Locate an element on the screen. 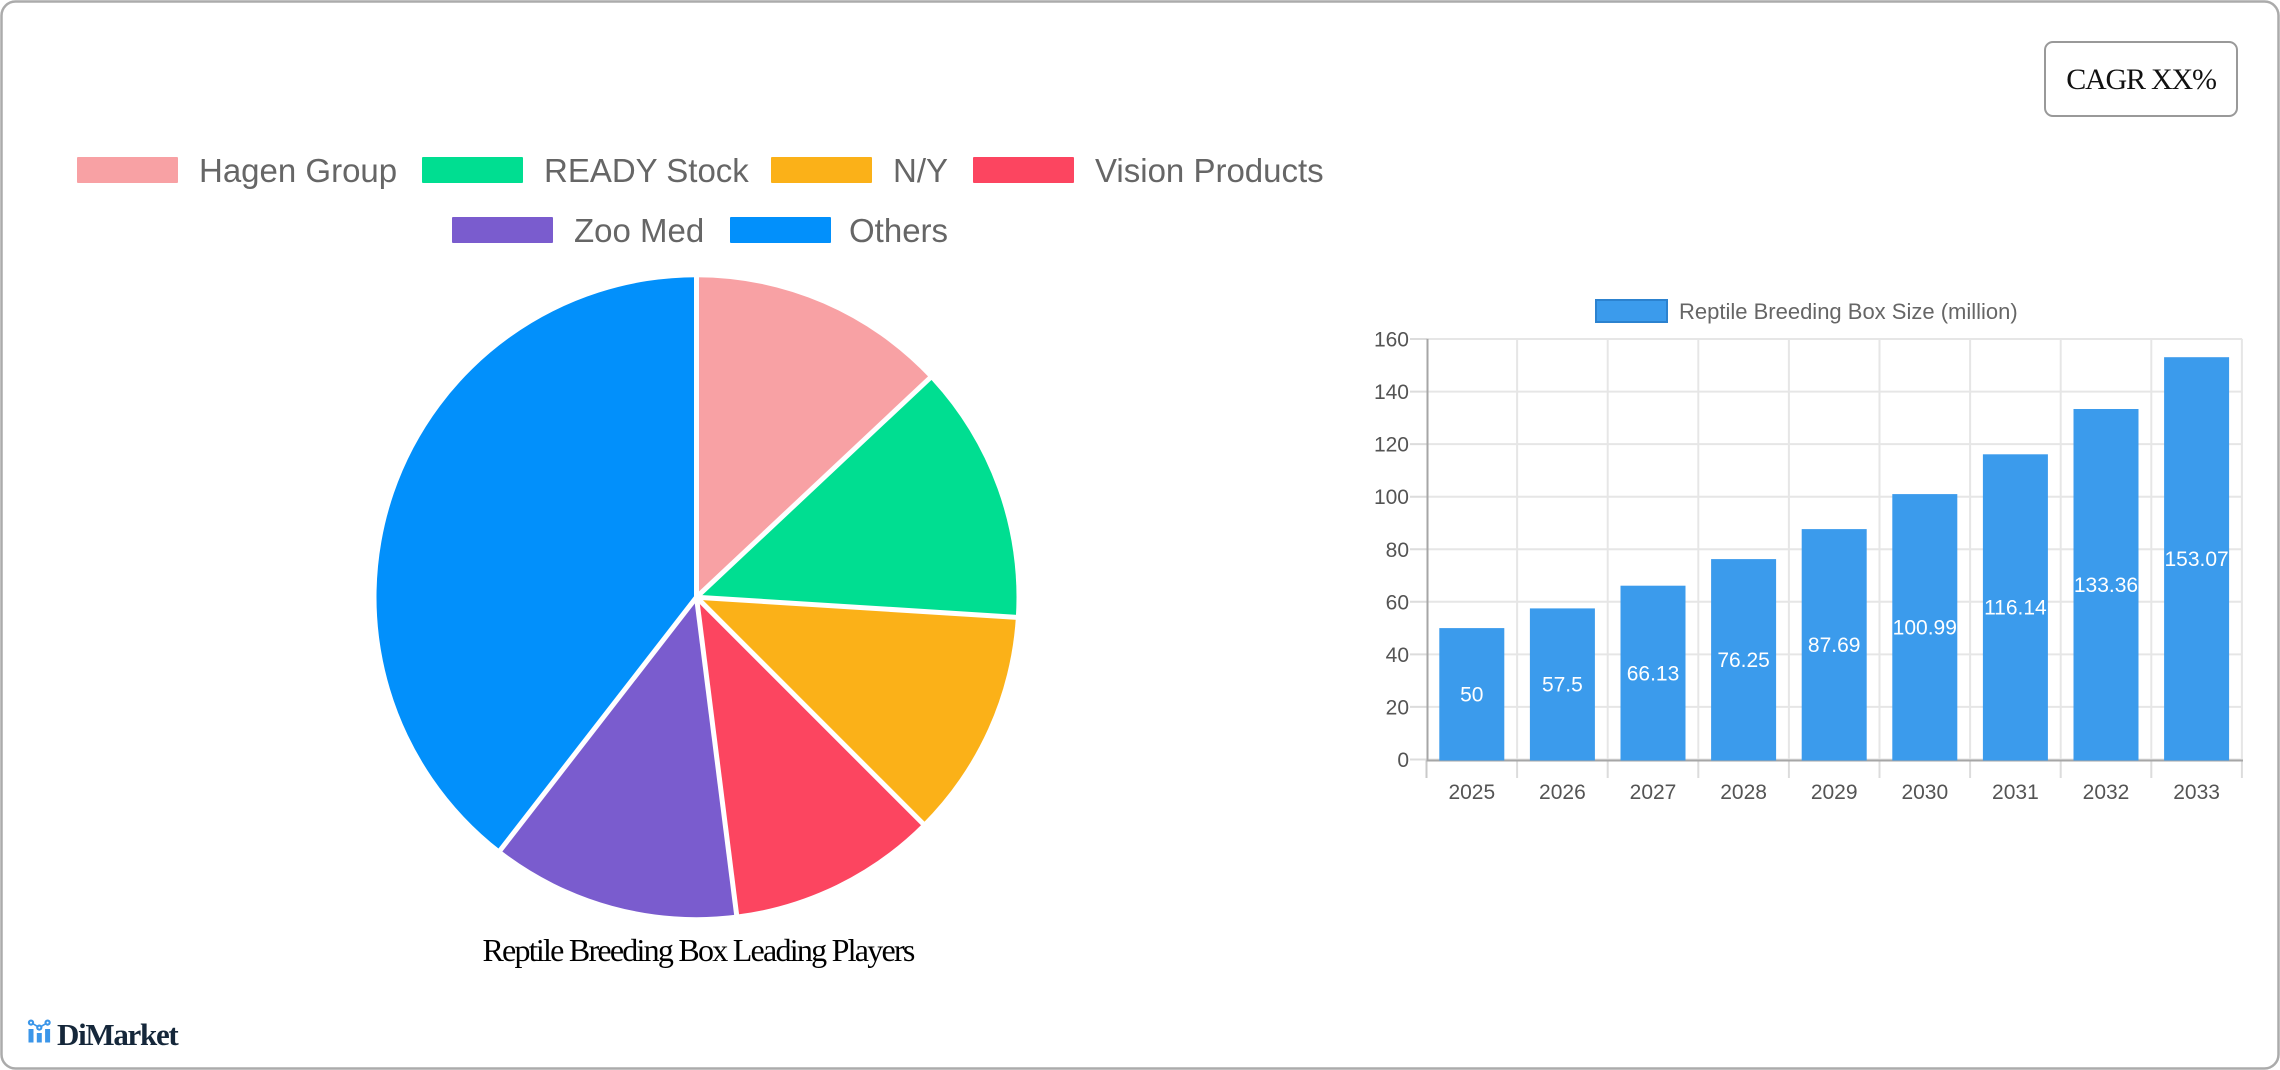 The height and width of the screenshot is (1070, 2280). svg-text: Zoo Med is located at coordinates (639, 230).